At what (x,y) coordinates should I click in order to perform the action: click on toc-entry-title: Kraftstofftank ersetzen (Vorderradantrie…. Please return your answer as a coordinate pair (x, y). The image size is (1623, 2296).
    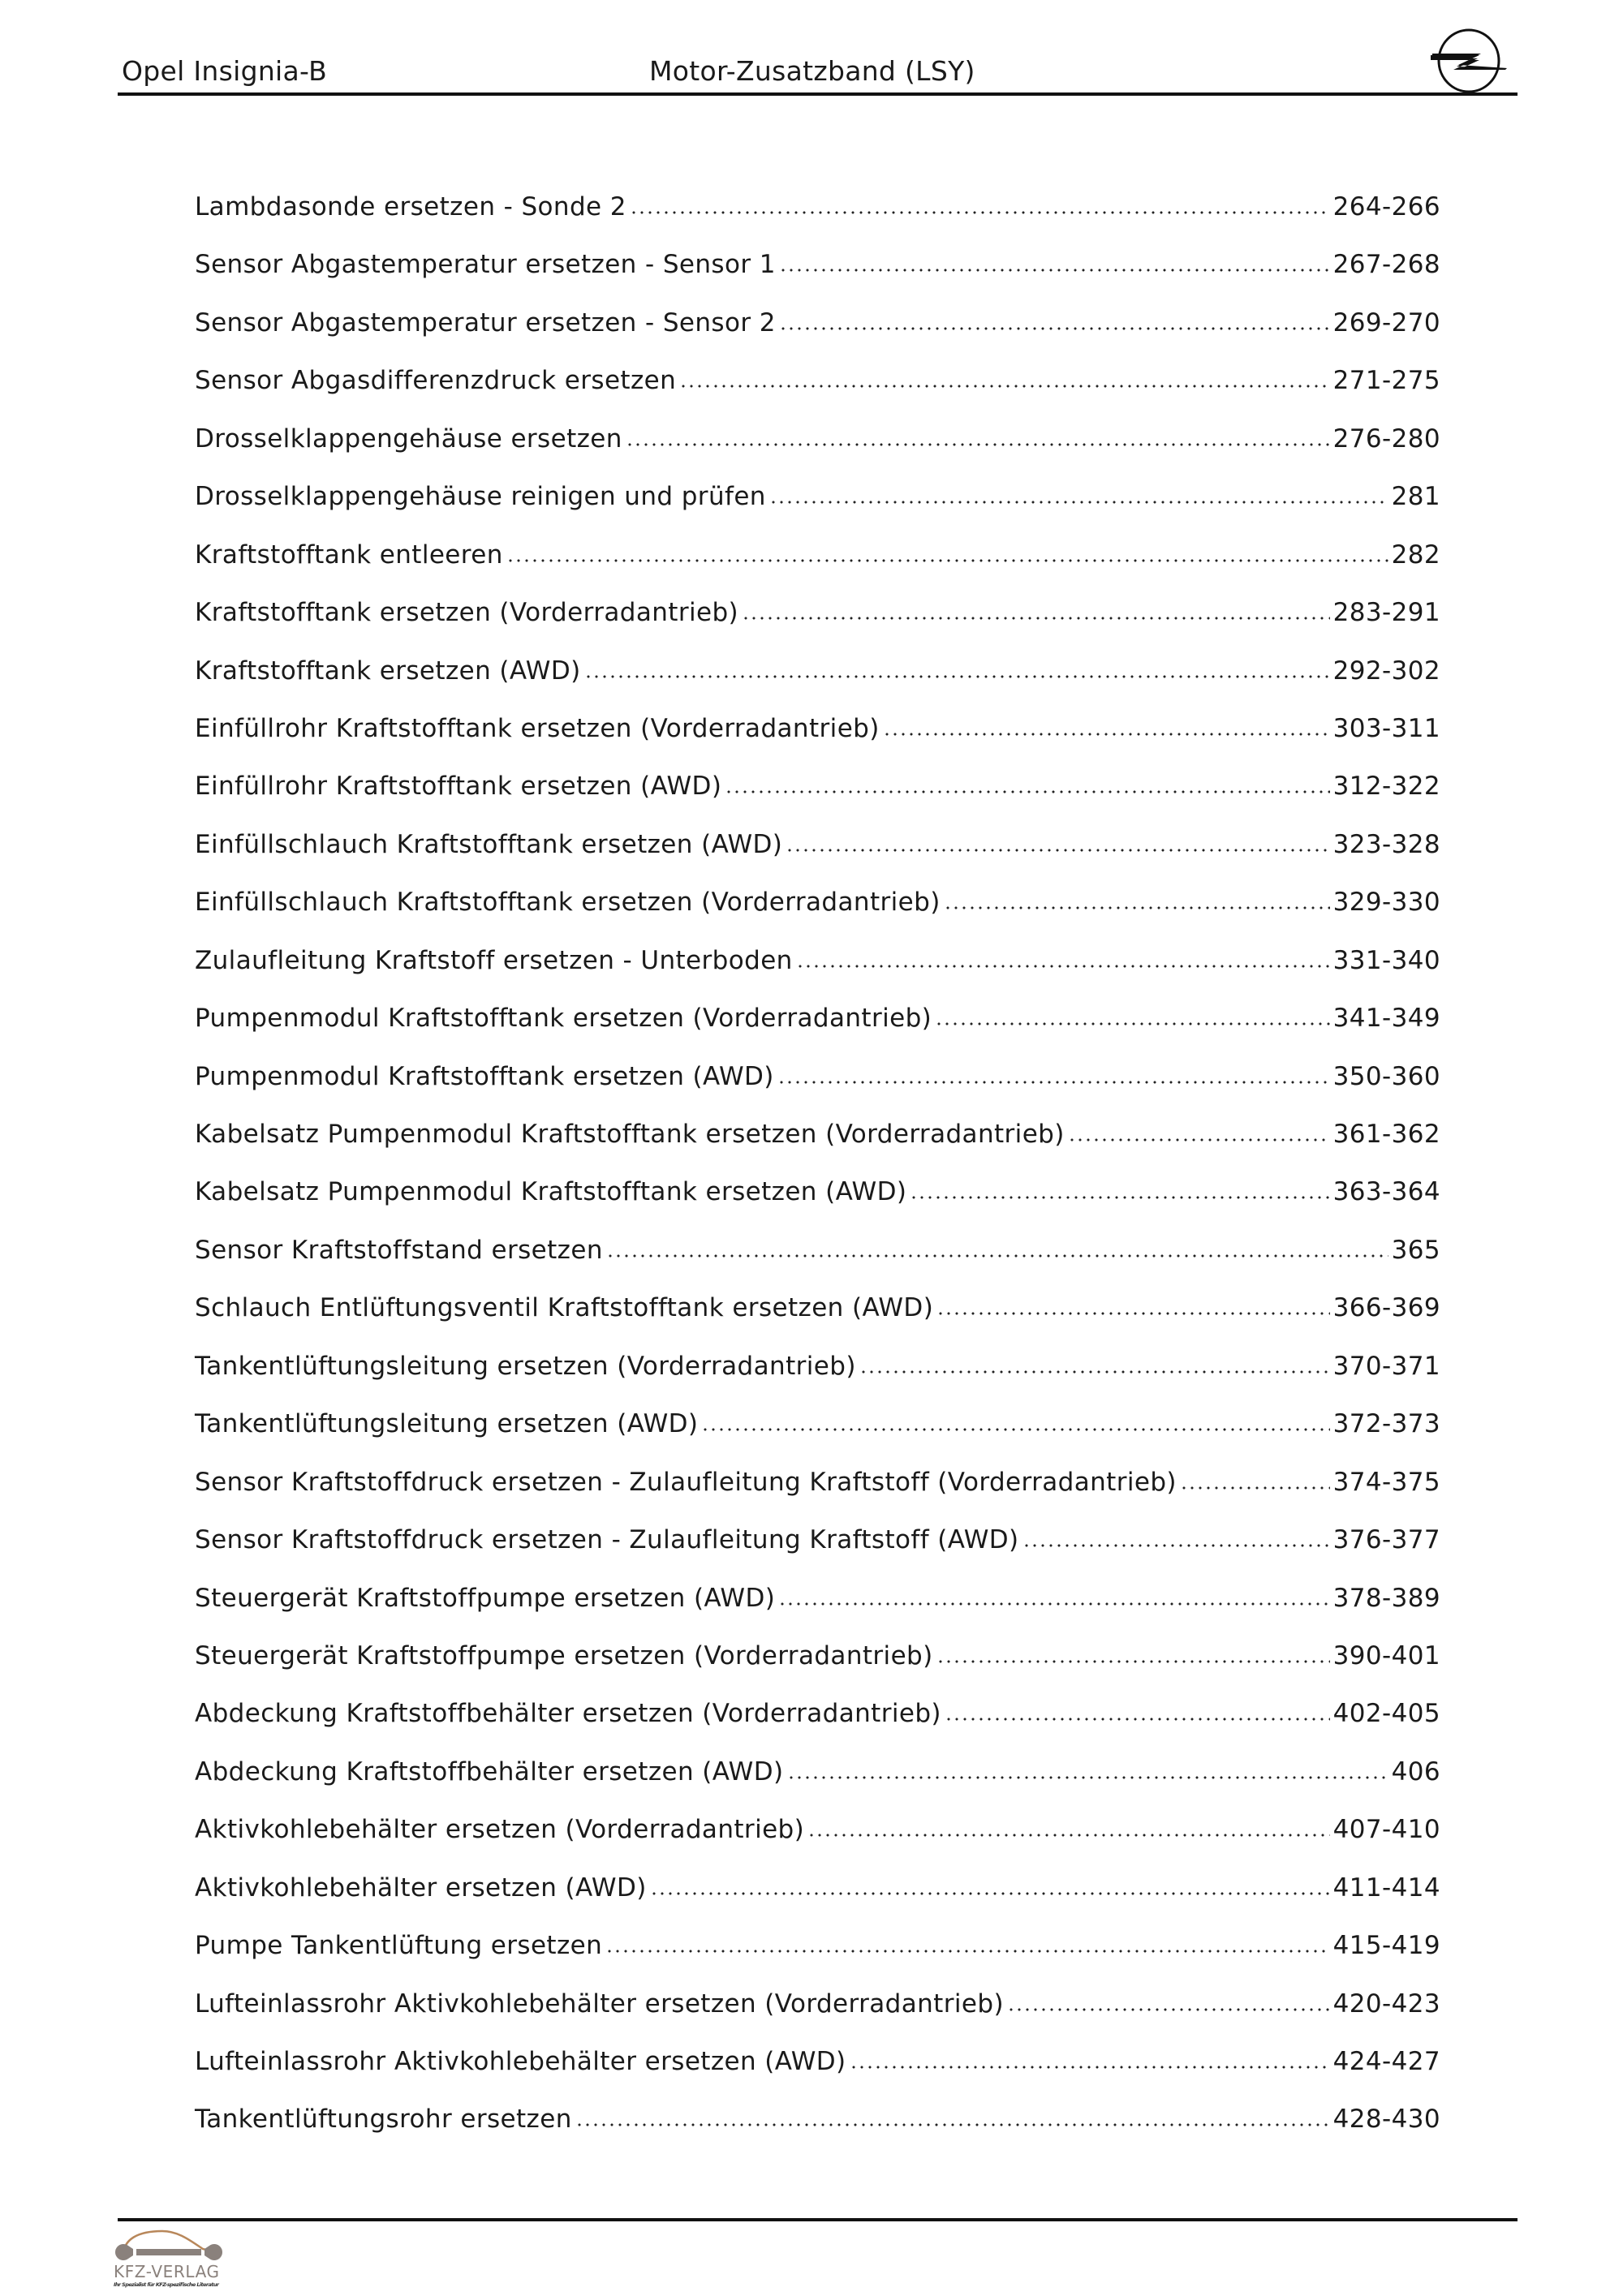
    Looking at the image, I should click on (467, 613).